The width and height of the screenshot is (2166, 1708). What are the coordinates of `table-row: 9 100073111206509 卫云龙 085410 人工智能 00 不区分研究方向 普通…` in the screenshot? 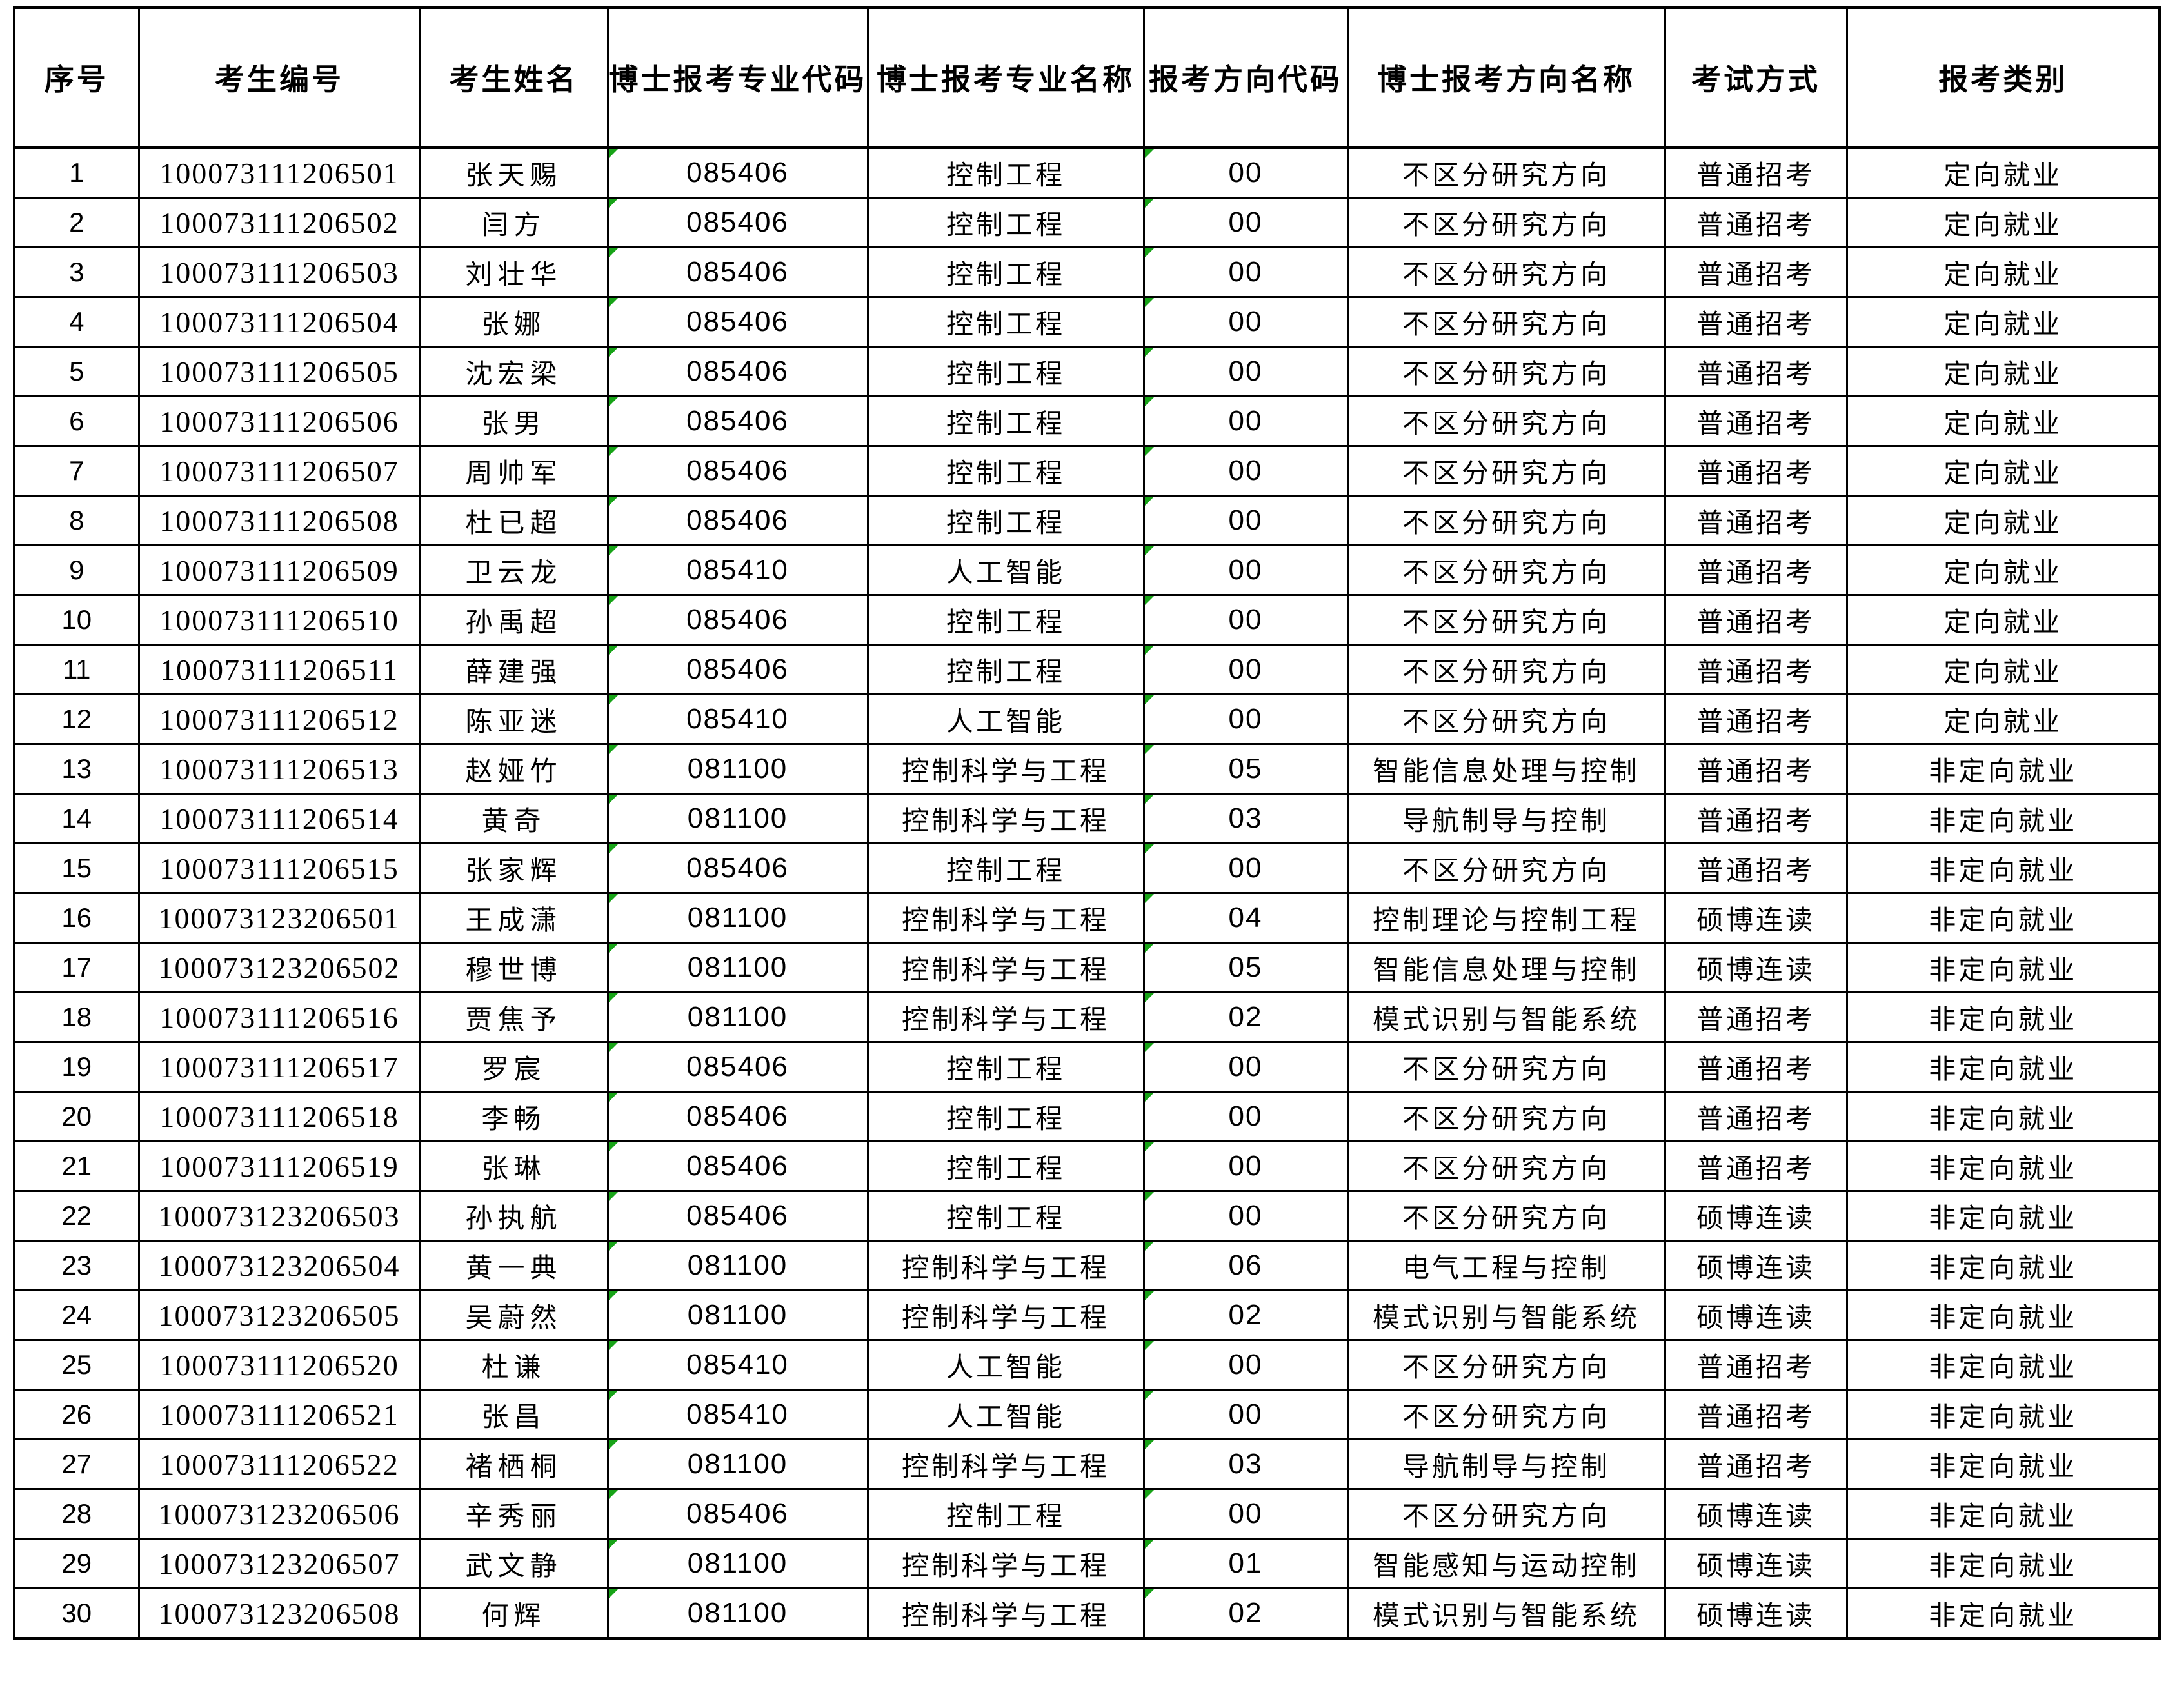 It's located at (1087, 570).